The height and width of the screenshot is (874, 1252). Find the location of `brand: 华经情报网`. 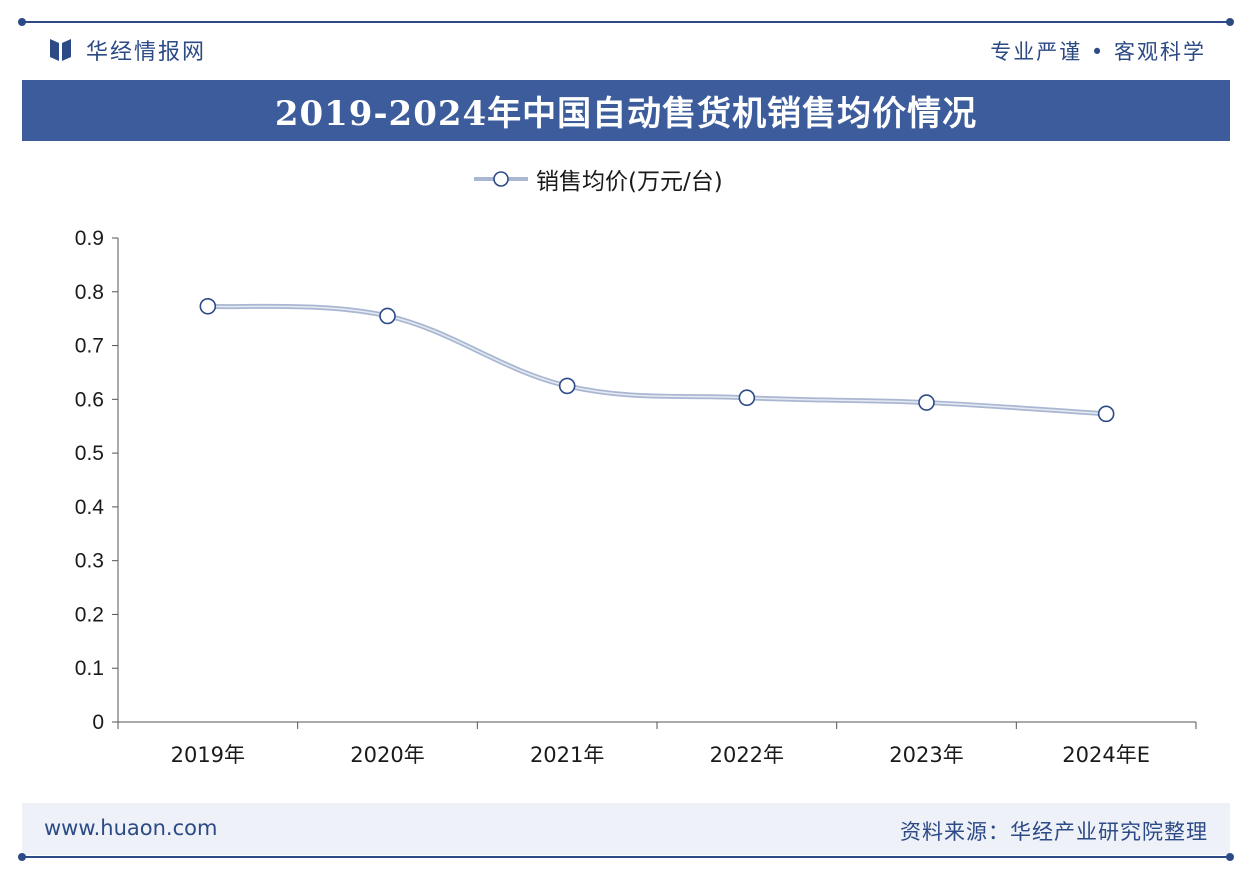

brand: 华经情报网 is located at coordinates (127, 50).